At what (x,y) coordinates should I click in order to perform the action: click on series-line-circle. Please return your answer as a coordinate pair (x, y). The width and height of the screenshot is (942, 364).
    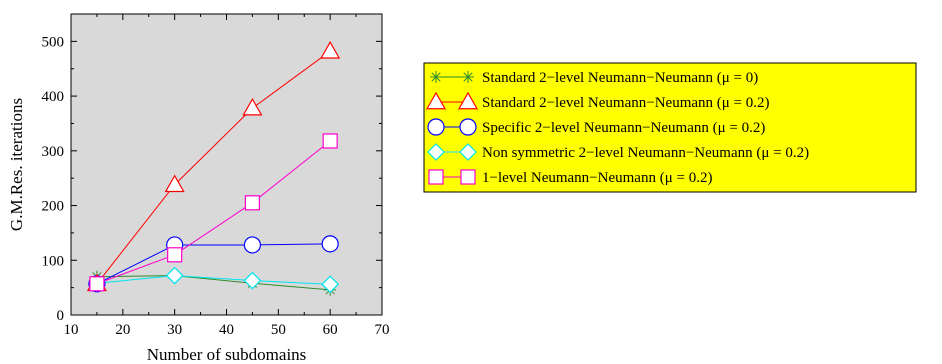
    Looking at the image, I should click on (213, 264).